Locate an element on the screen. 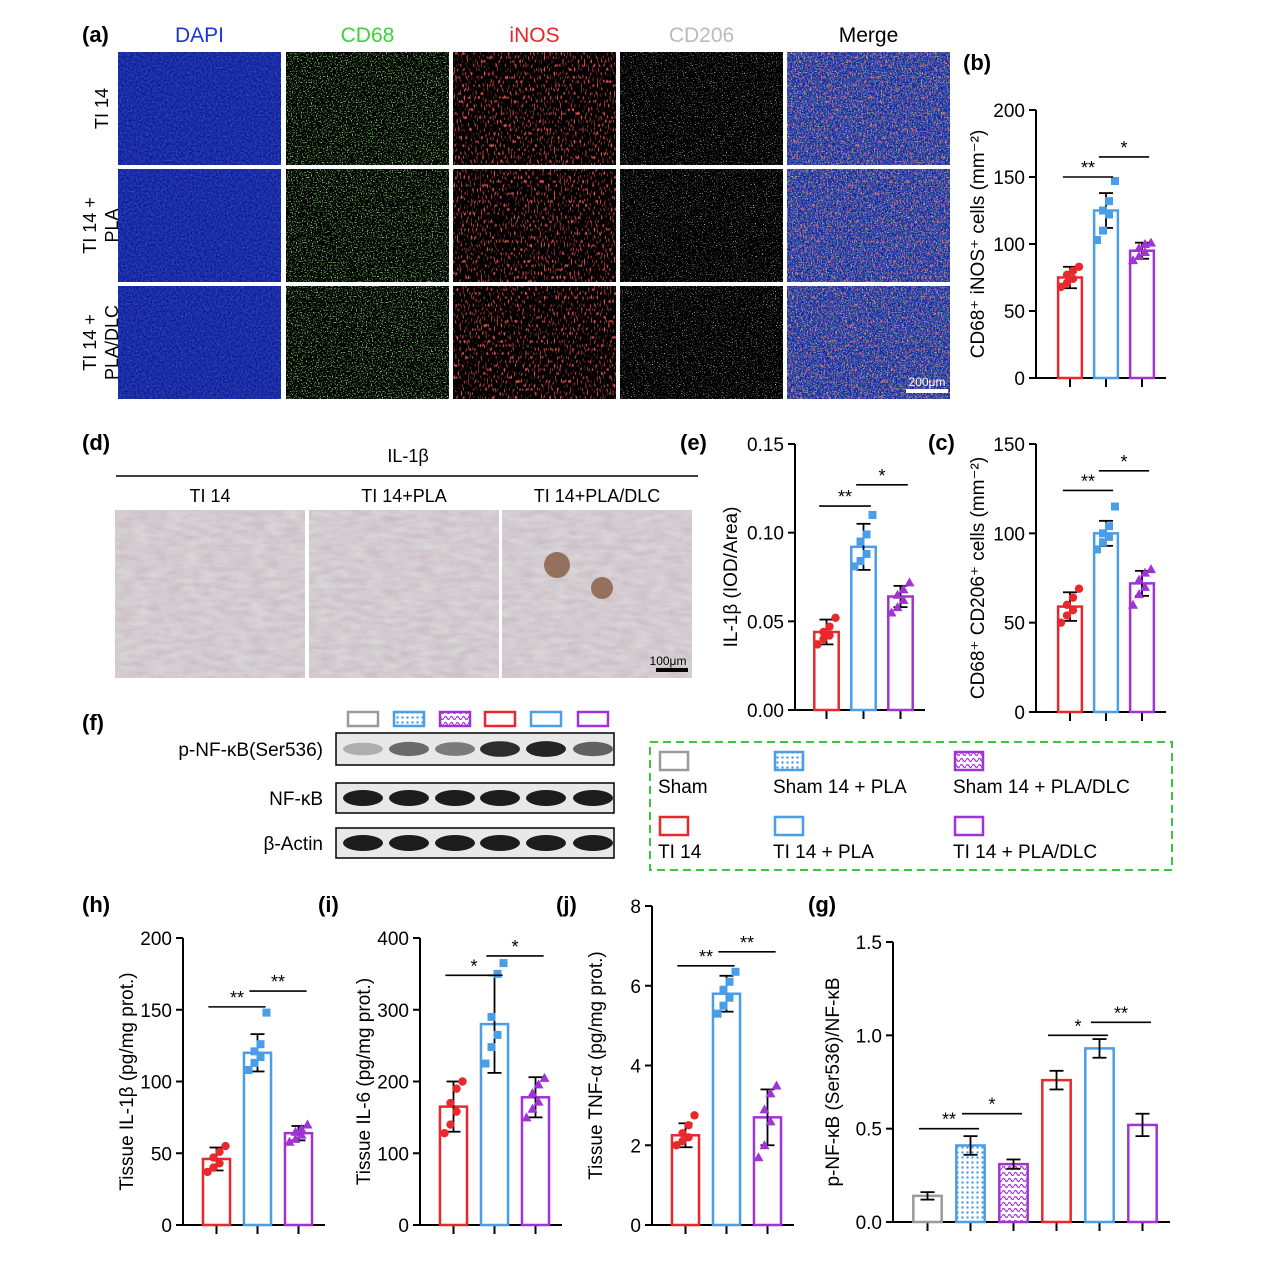 This screenshot has width=1271, height=1261. y-tick-label: 0.10 is located at coordinates (765, 534).